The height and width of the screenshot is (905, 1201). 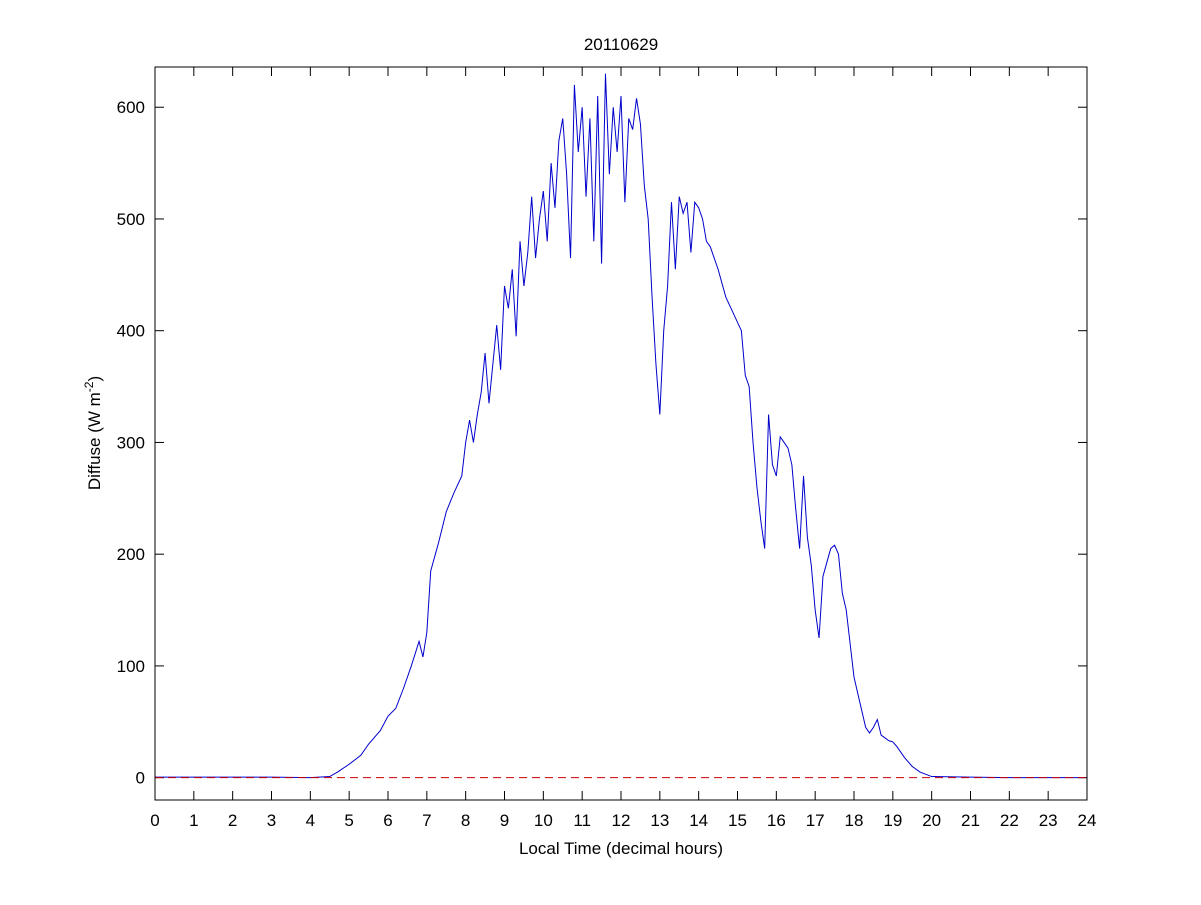 What do you see at coordinates (1048, 820) in the screenshot?
I see `x-tick-label: 23` at bounding box center [1048, 820].